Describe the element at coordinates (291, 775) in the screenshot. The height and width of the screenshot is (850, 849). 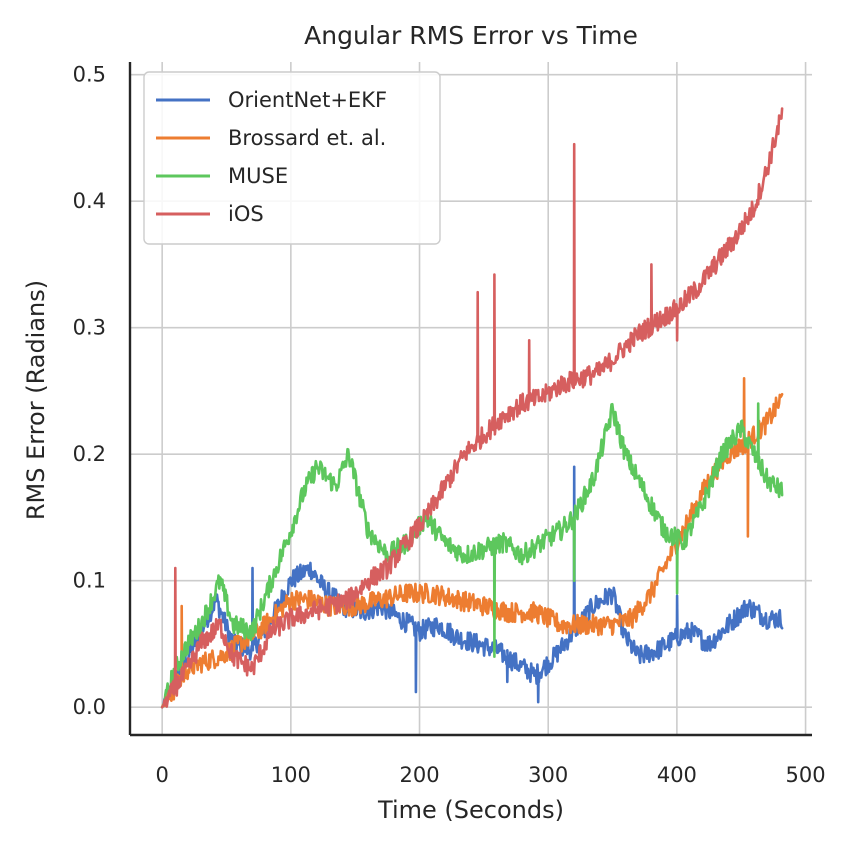
I see `x-tick-label: 100` at that location.